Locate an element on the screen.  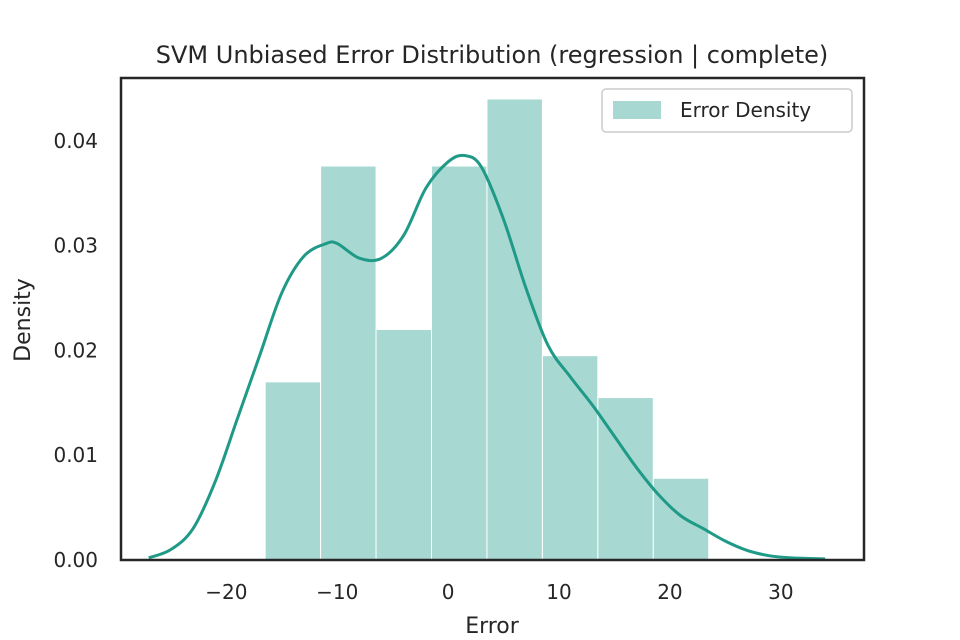
legend-label: Error Density is located at coordinates (745, 110).